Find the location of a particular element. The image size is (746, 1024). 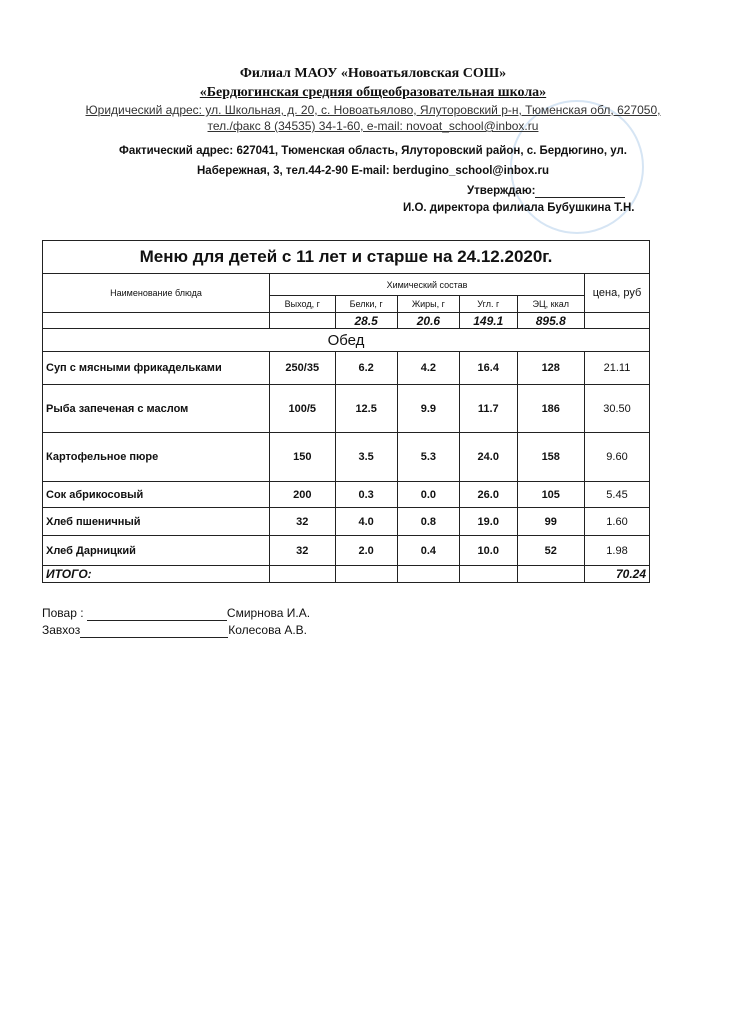

dish-energy: 99 is located at coordinates (550, 521).